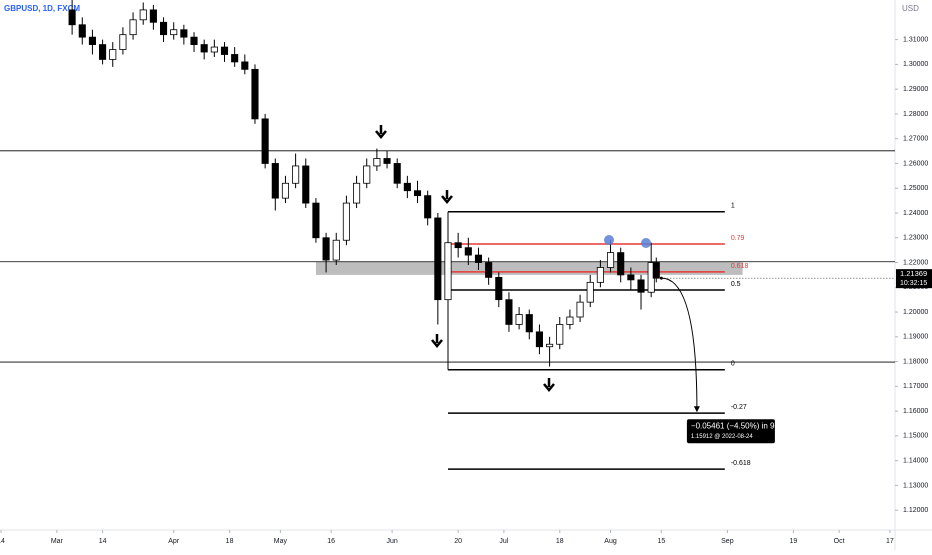 This screenshot has height=555, width=932. I want to click on y-tick-label: 1.31000, so click(915, 39).